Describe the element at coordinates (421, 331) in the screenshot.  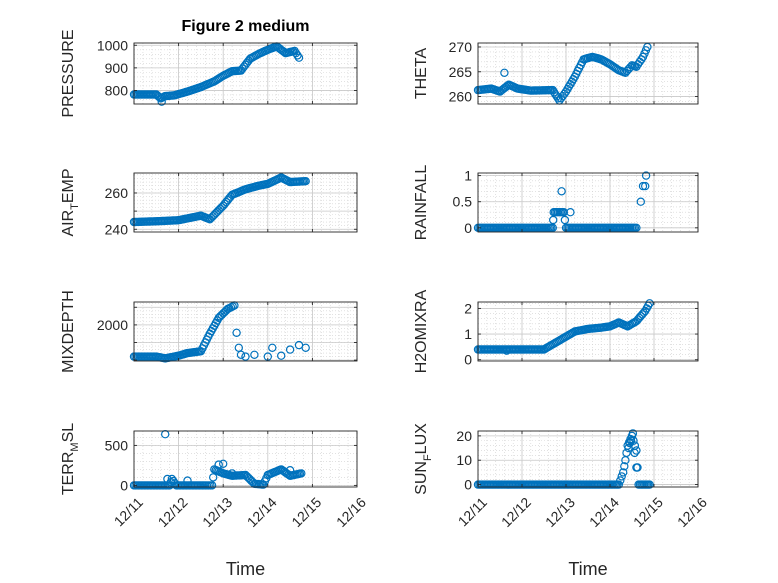
I see `y-axis-label: H2OMIXRA` at that location.